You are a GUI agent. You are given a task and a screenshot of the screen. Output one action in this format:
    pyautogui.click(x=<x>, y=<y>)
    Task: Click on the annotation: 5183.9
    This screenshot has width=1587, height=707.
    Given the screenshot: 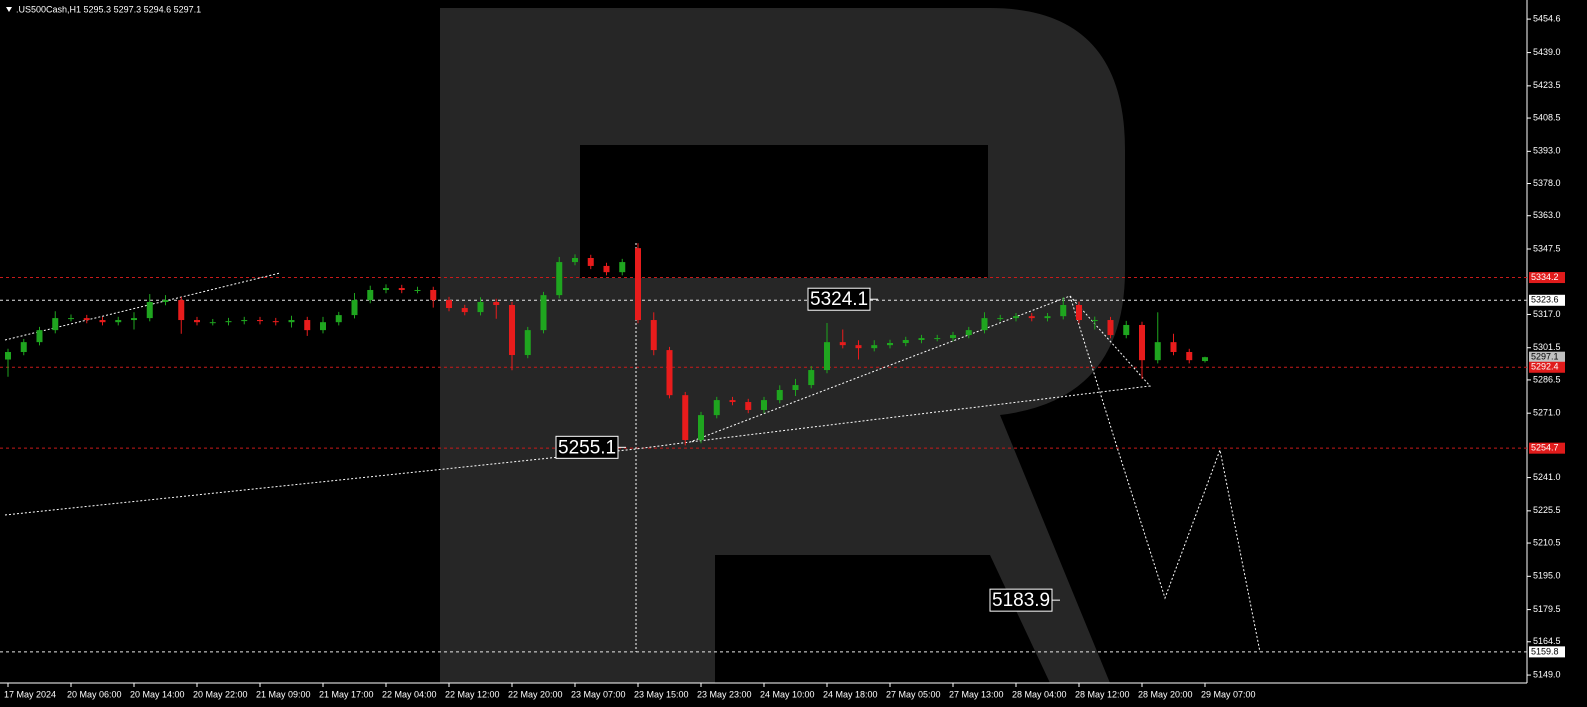 What is the action you would take?
    pyautogui.click(x=1021, y=600)
    